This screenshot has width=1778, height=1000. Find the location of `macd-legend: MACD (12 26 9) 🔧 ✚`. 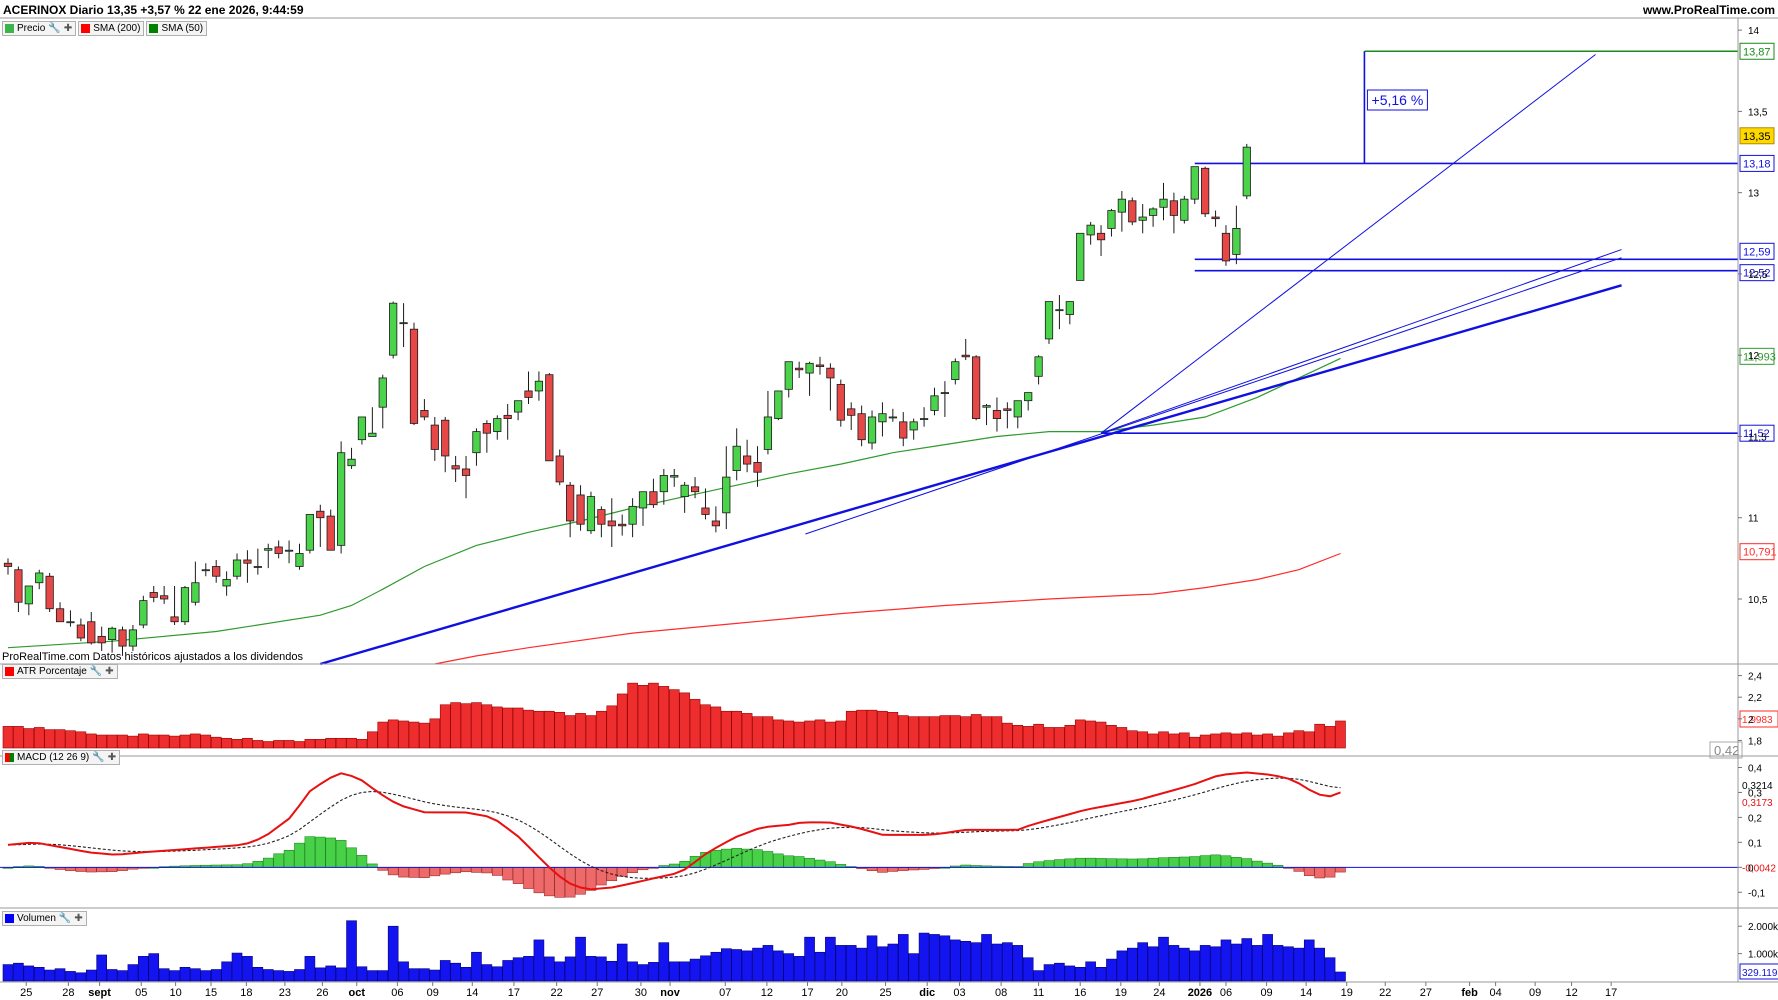

macd-legend: MACD (12 26 9) 🔧 ✚ is located at coordinates (61, 757).